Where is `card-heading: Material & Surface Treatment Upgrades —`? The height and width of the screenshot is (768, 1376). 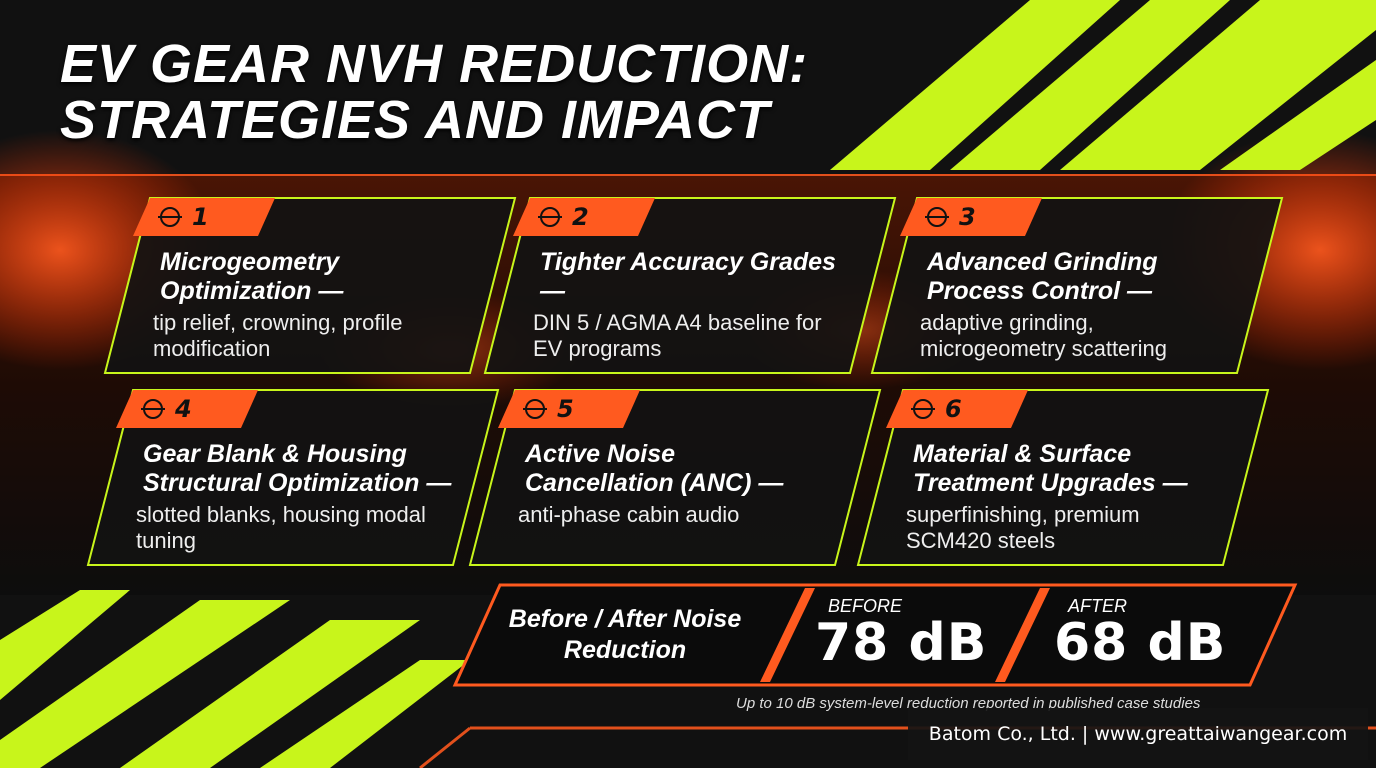
card-heading: Material & Surface Treatment Upgrades — is located at coordinates (1050, 468).